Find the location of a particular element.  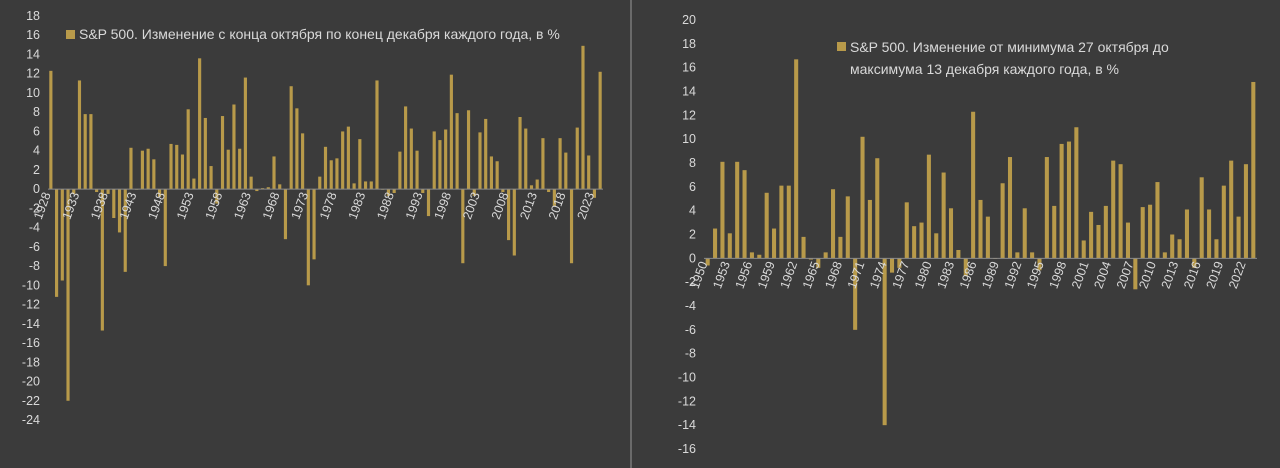

y-tick-label: 0 is located at coordinates (36, 189).